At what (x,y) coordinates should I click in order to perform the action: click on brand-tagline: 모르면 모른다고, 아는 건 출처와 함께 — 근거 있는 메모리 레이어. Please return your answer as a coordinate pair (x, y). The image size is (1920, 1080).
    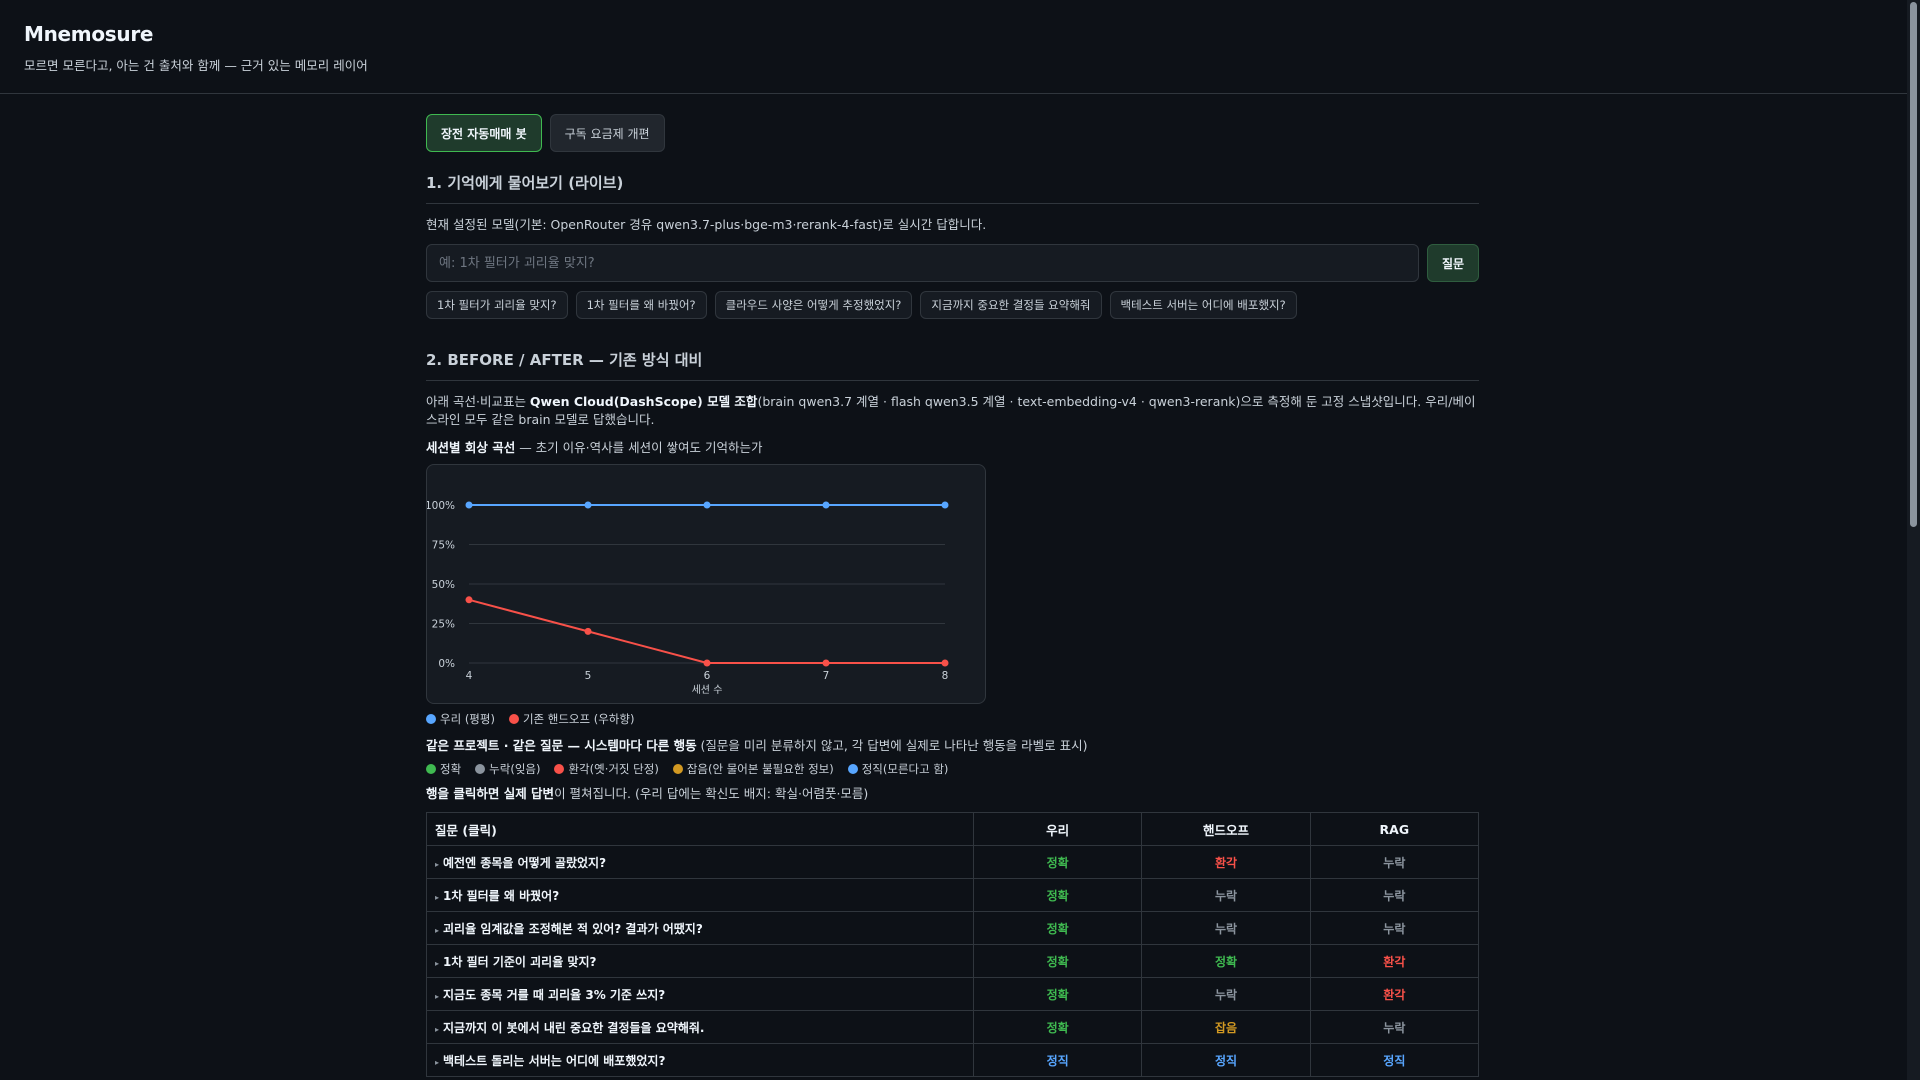
    Looking at the image, I should click on (196, 65).